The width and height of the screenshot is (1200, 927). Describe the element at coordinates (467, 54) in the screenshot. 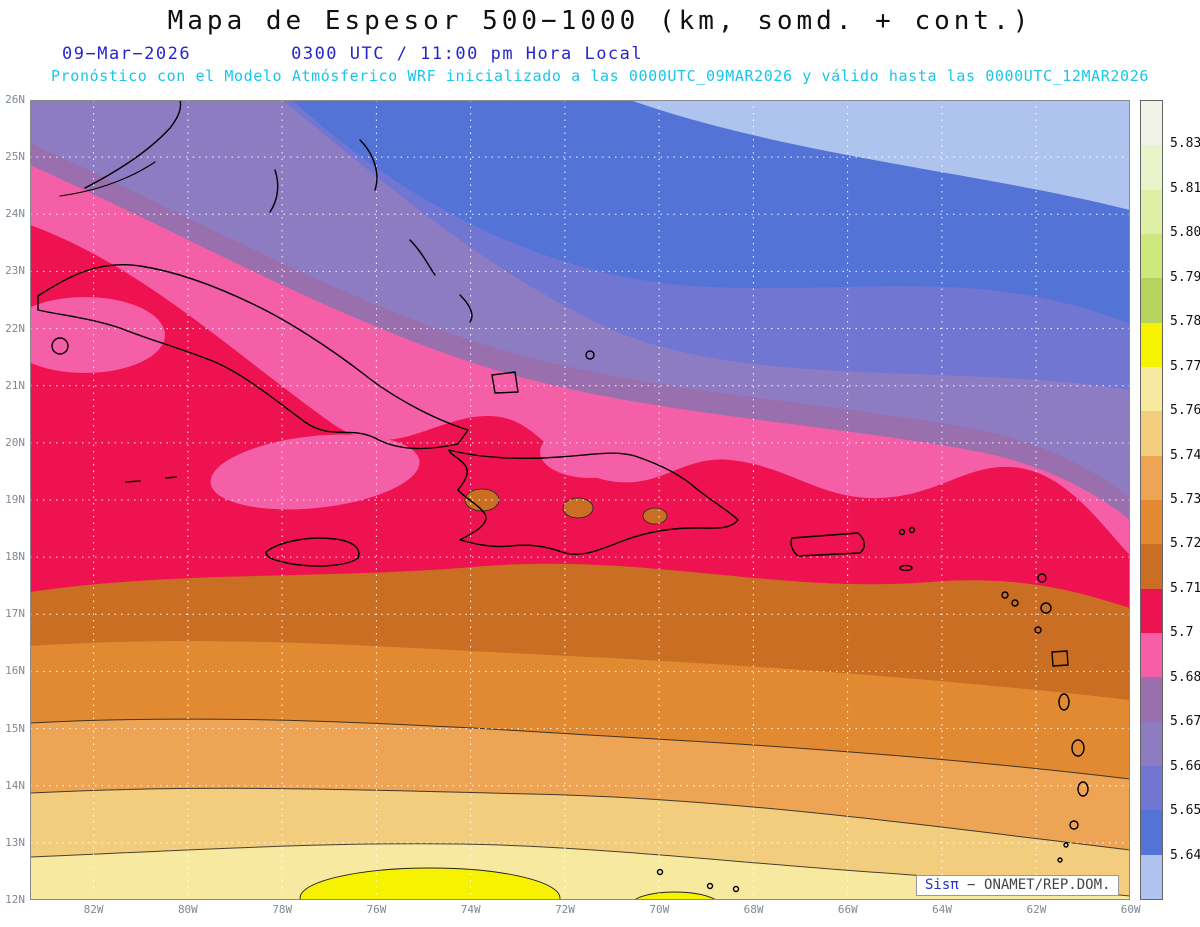

I see `time-label: 0300 UTC / 11:00 pm Hora Local` at that location.